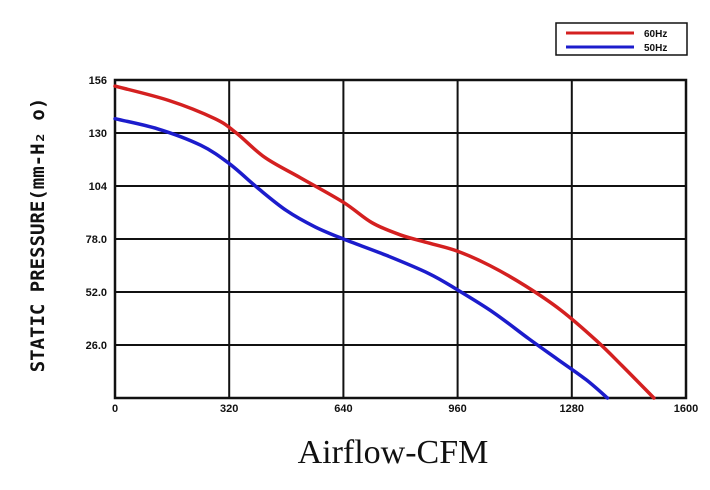 Image resolution: width=710 pixels, height=490 pixels. I want to click on y-tick-label: 26.0, so click(96, 346).